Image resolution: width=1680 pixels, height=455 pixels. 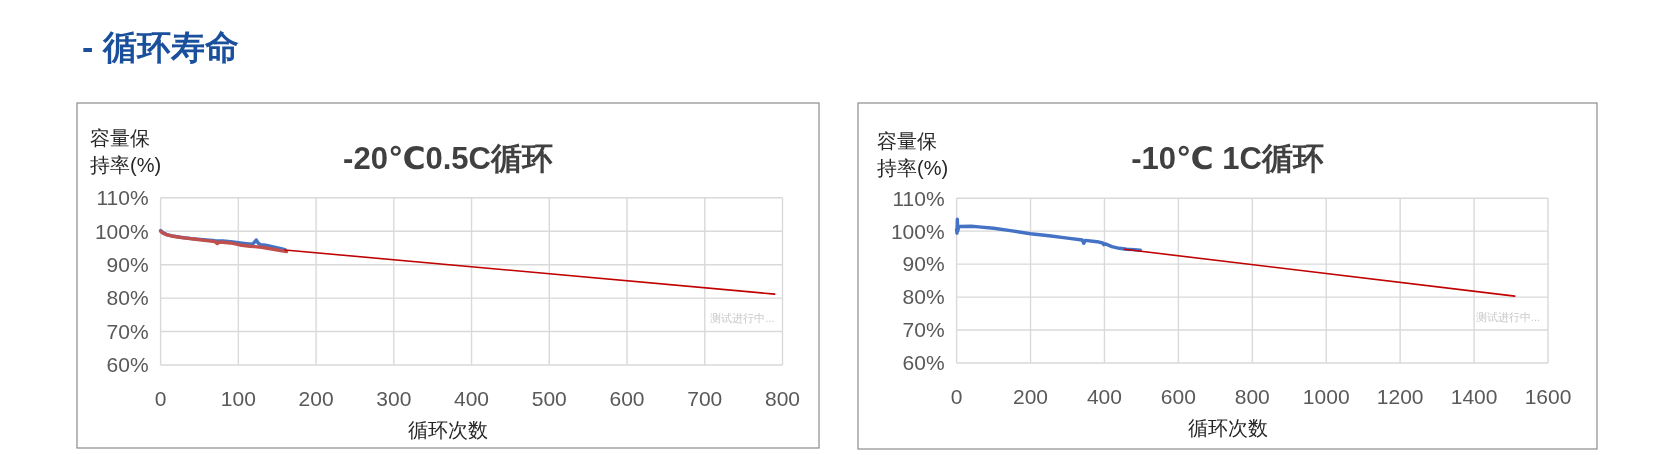 What do you see at coordinates (549, 398) in the screenshot?
I see `x-tick-label: 500` at bounding box center [549, 398].